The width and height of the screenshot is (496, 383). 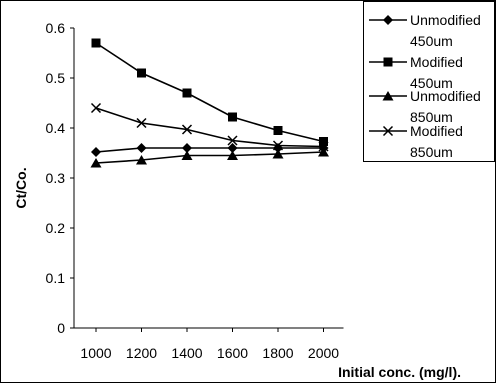 I want to click on y-tick-label: 0.2, so click(x=56, y=228).